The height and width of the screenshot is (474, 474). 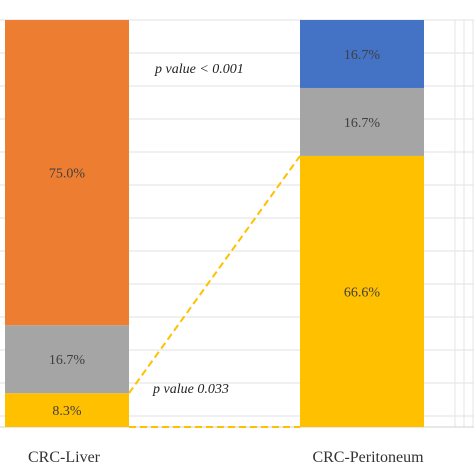 What do you see at coordinates (190, 389) in the screenshot?
I see `p-value-annotation-bottom: p value 0.033` at bounding box center [190, 389].